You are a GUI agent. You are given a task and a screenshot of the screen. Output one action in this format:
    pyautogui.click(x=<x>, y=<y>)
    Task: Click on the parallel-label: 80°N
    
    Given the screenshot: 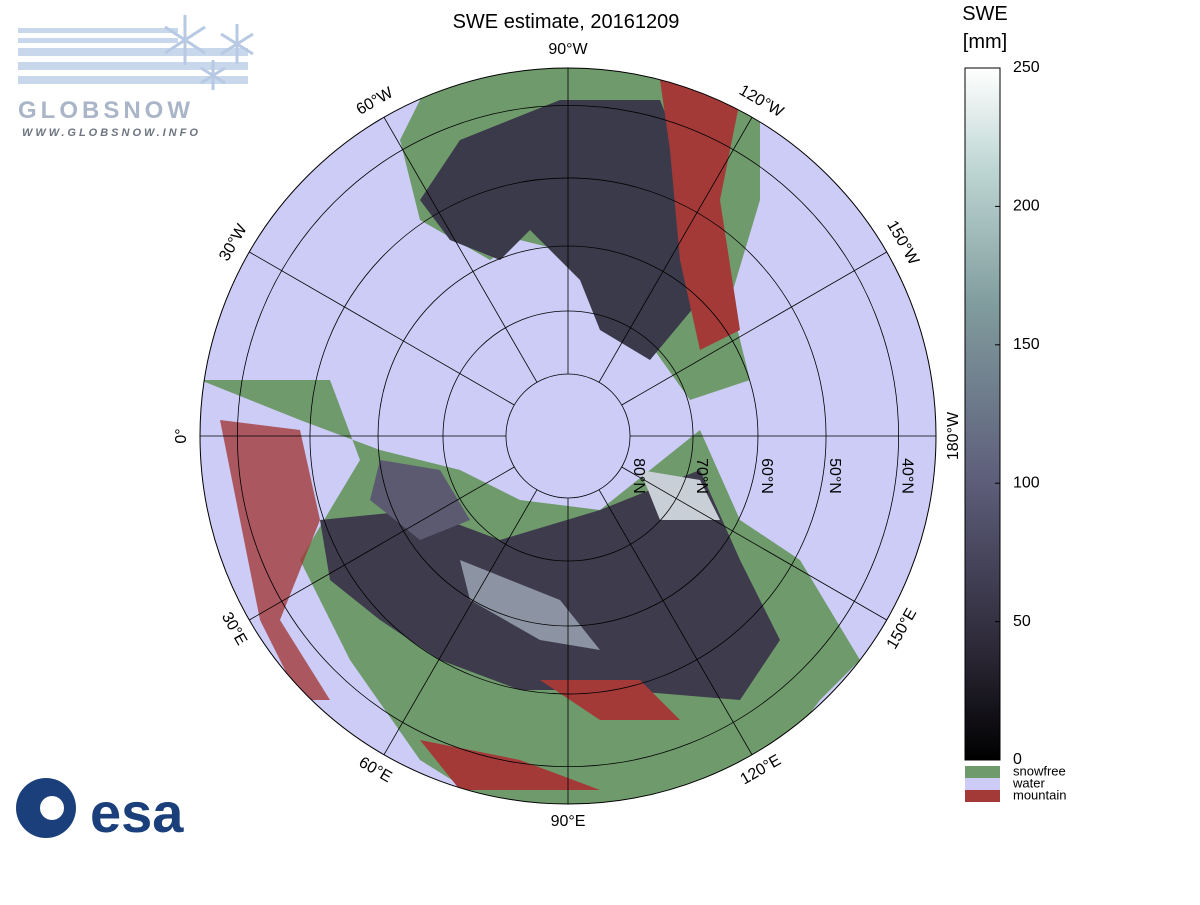 What is the action you would take?
    pyautogui.click(x=638, y=476)
    